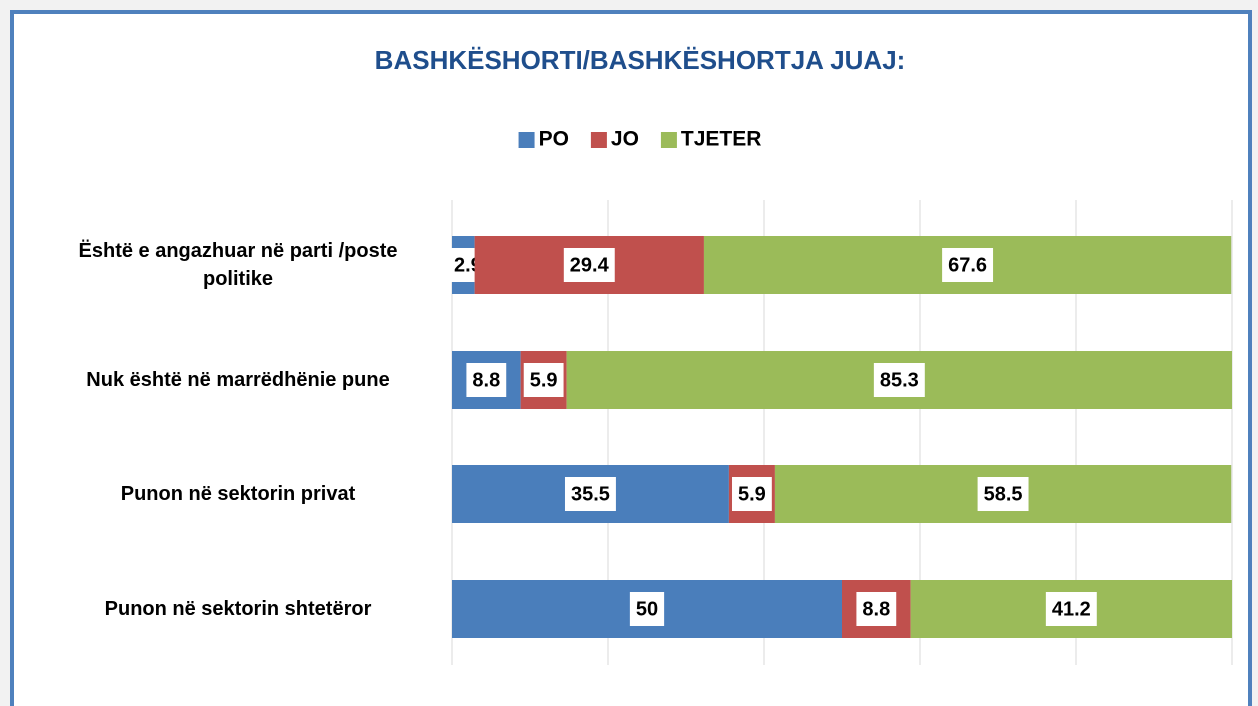 The image size is (1258, 706). I want to click on chart-title: BASHKËSHORTI/BASHKËSHORTJA JUAJ:, so click(640, 60).